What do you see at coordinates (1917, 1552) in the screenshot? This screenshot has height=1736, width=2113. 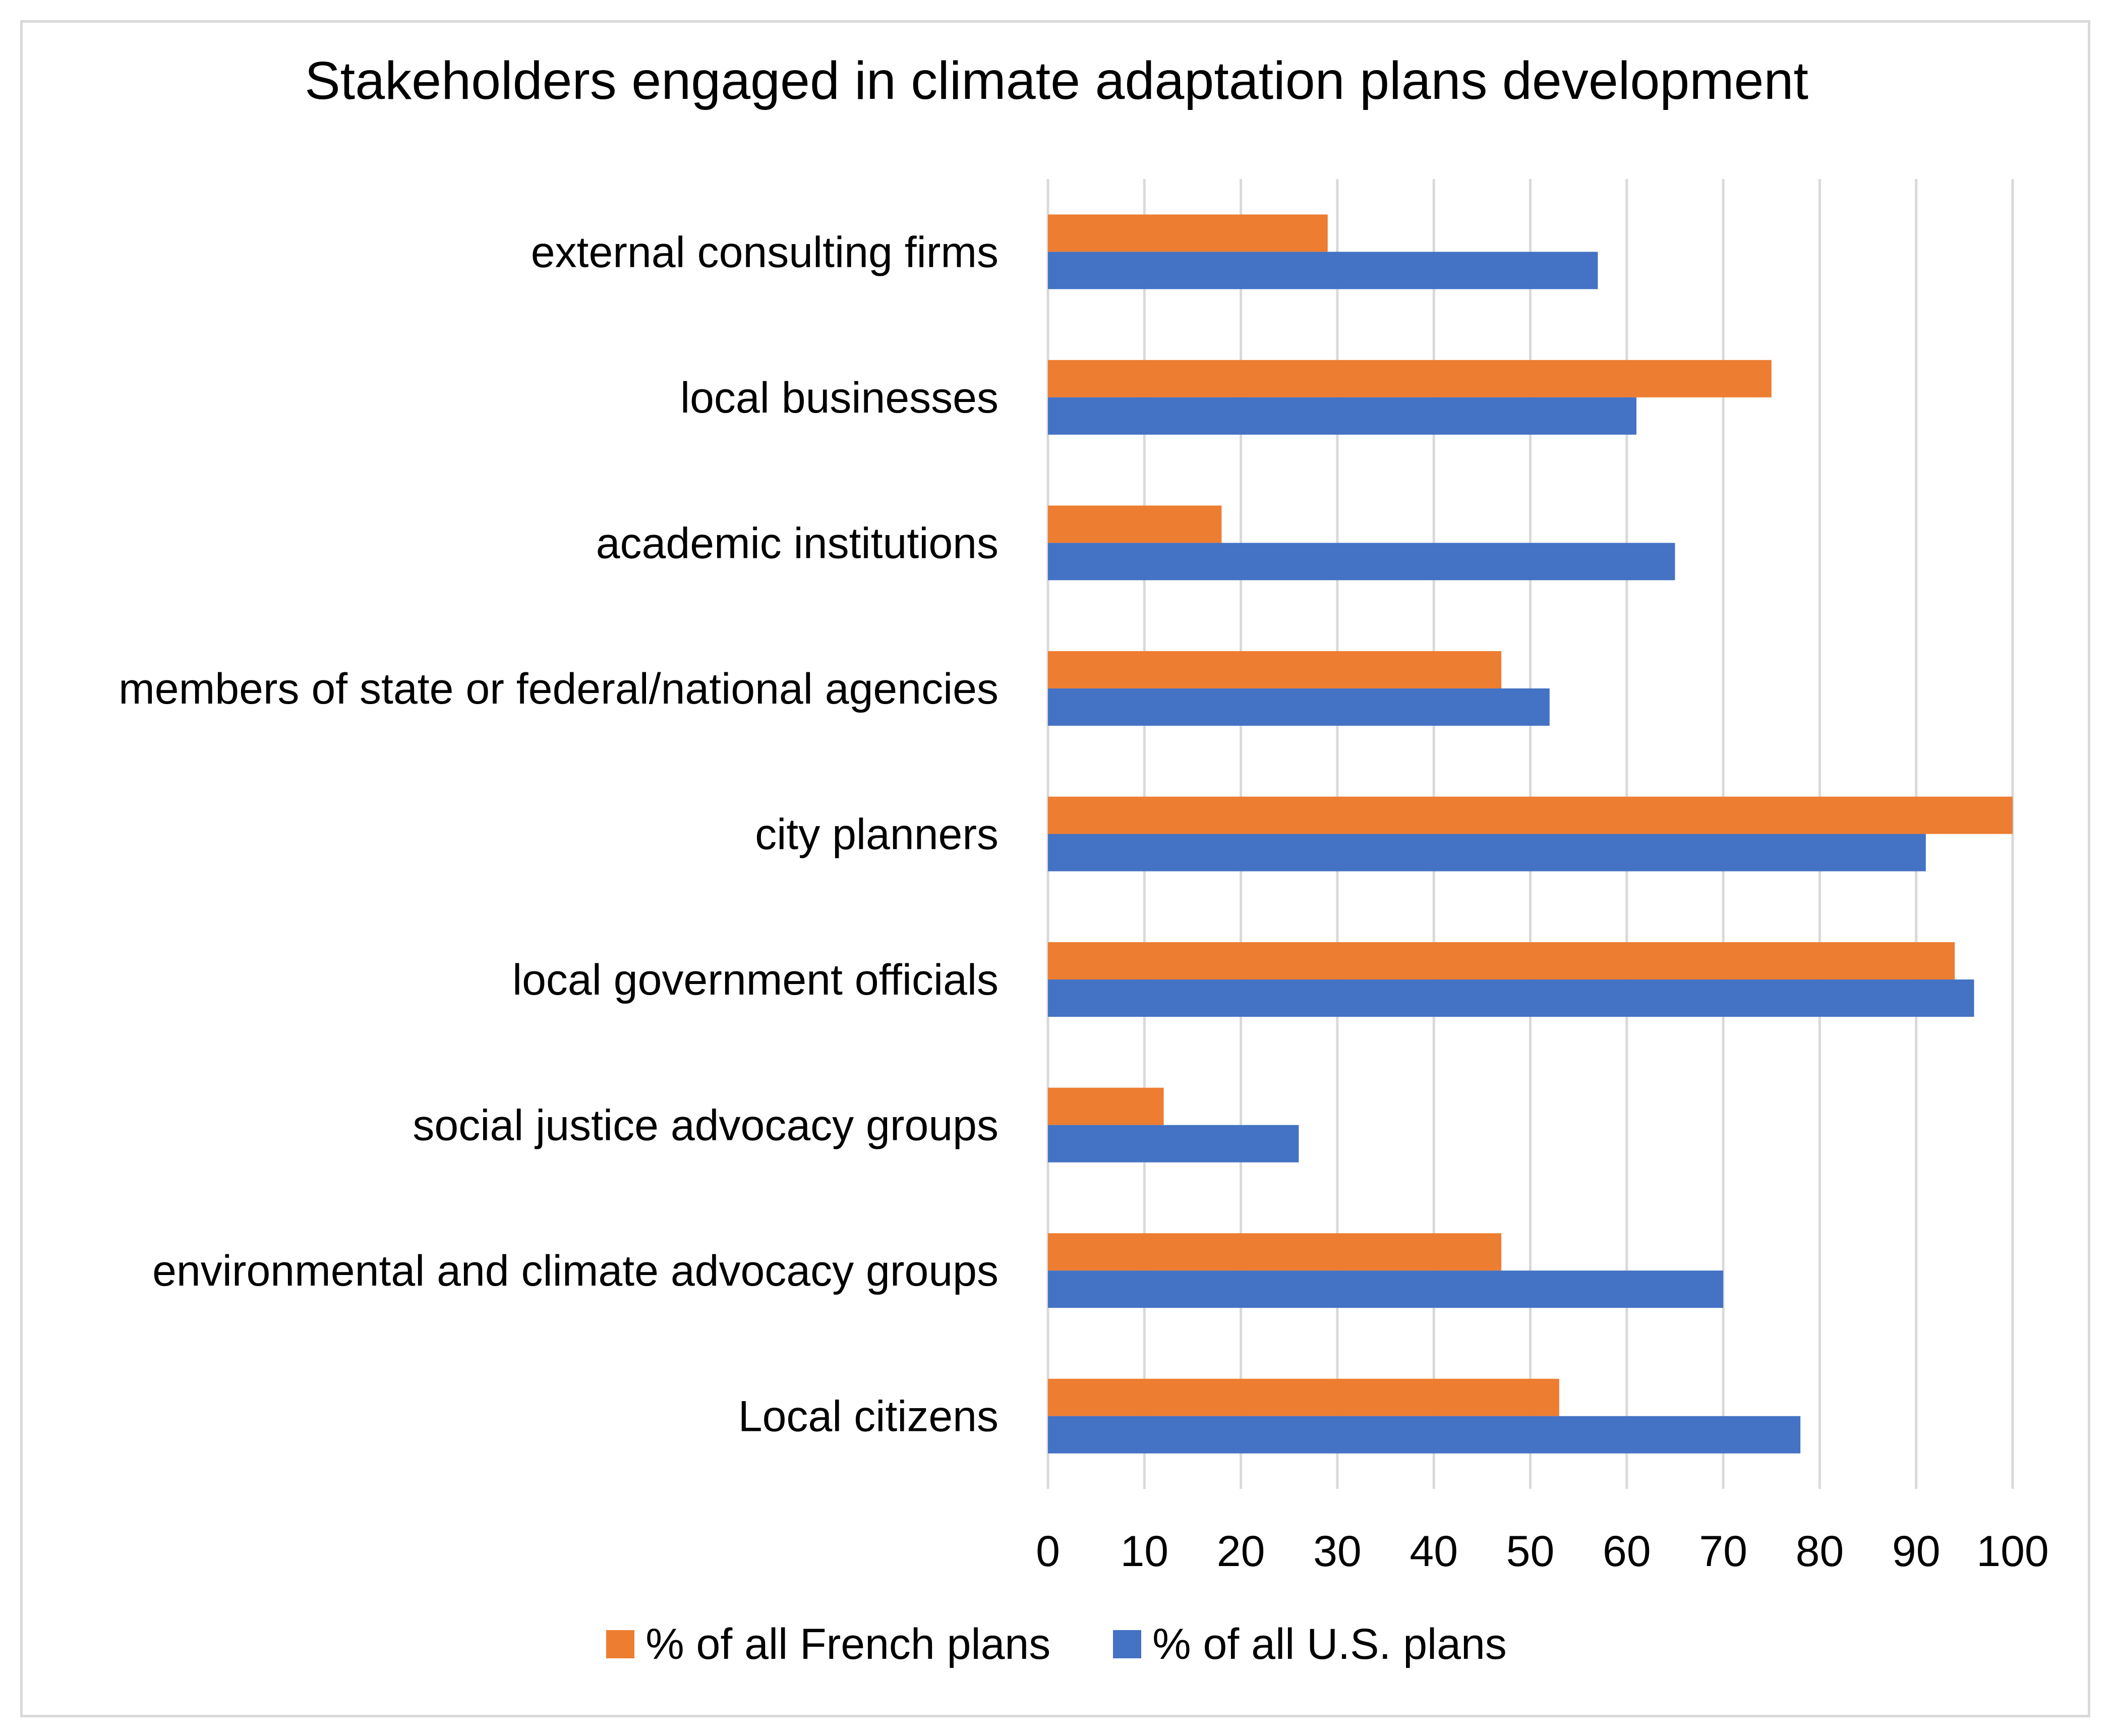 I see `x-tick-label: 90` at bounding box center [1917, 1552].